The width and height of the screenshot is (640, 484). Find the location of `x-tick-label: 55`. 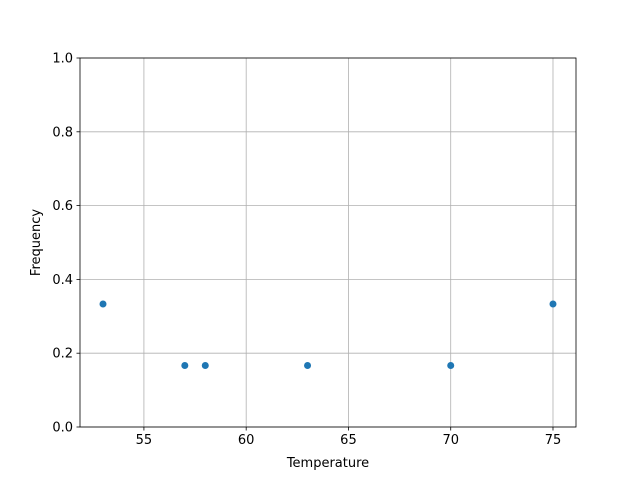

x-tick-label: 55 is located at coordinates (144, 440).